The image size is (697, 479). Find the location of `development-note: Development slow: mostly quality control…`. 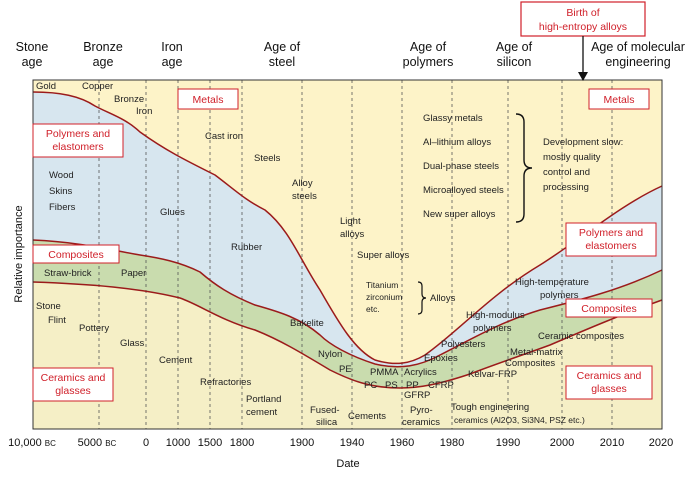

development-note: Development slow: mostly quality control… is located at coordinates (584, 165).